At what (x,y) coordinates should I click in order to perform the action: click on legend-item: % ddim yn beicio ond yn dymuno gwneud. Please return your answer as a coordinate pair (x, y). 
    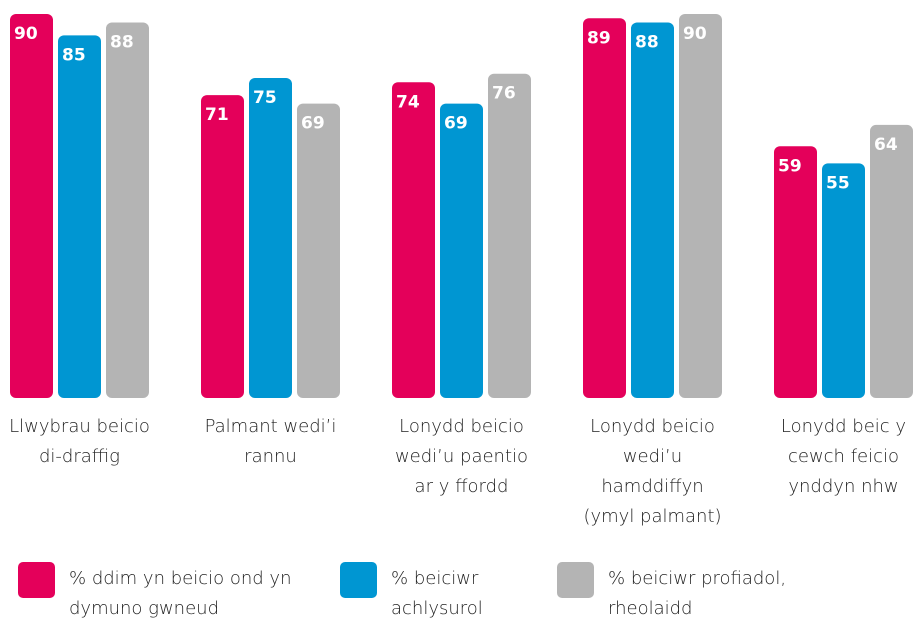
    Looking at the image, I should click on (158, 593).